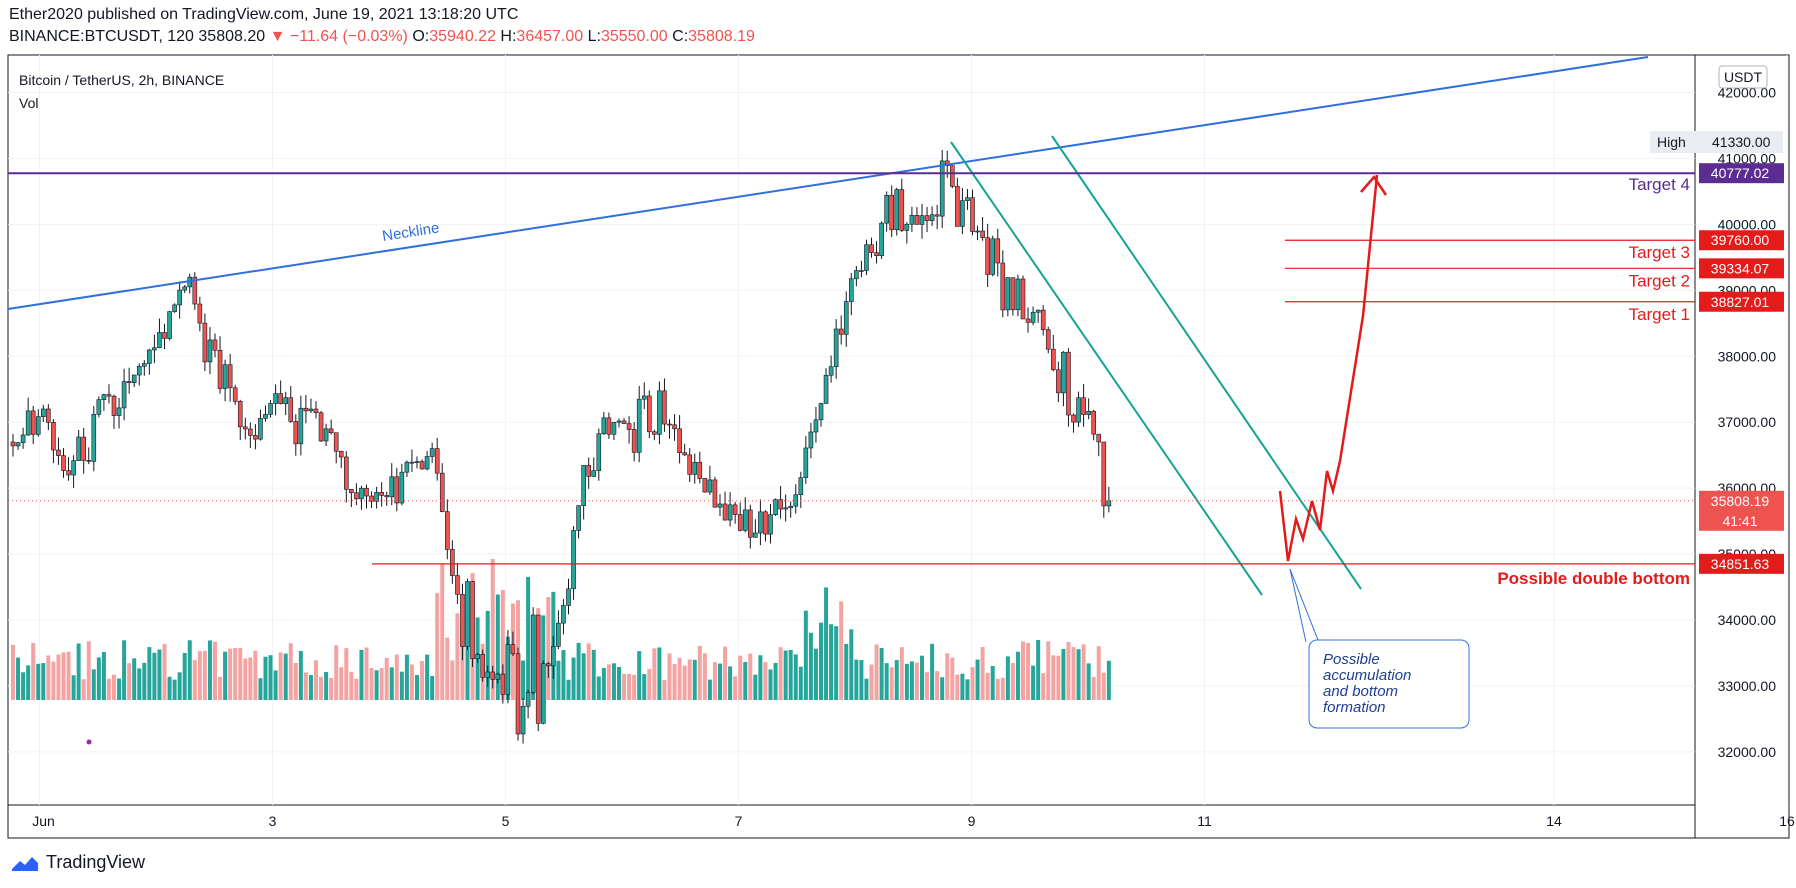 This screenshot has width=1796, height=888. I want to click on current-price-text: 35808.19, so click(1740, 501).